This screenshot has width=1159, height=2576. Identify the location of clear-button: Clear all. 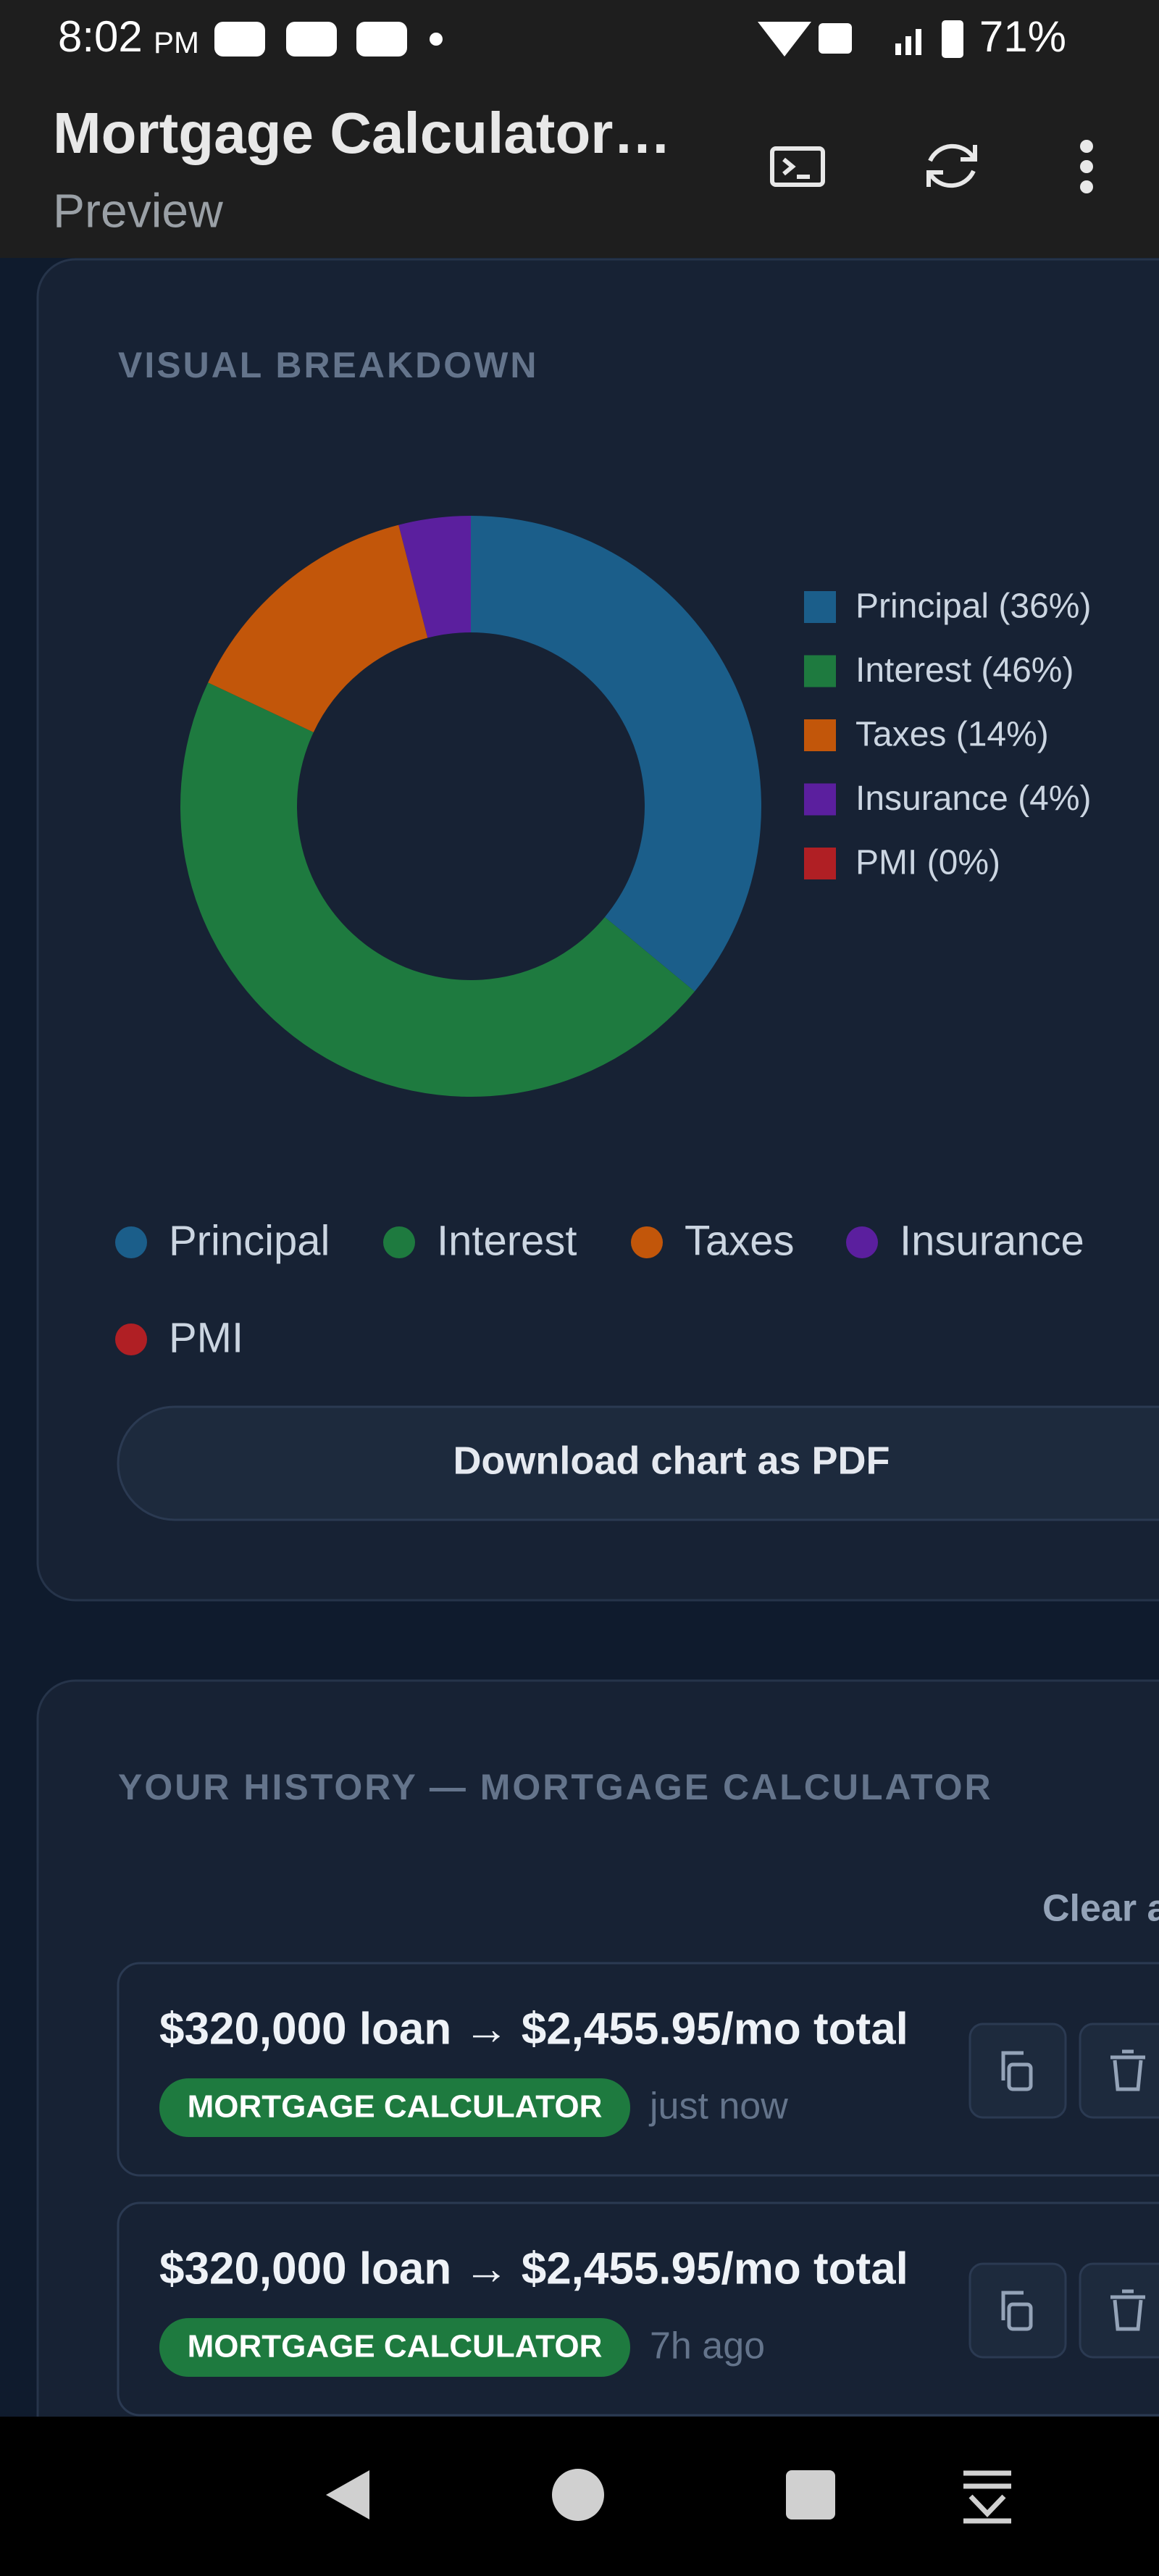
(1100, 1909).